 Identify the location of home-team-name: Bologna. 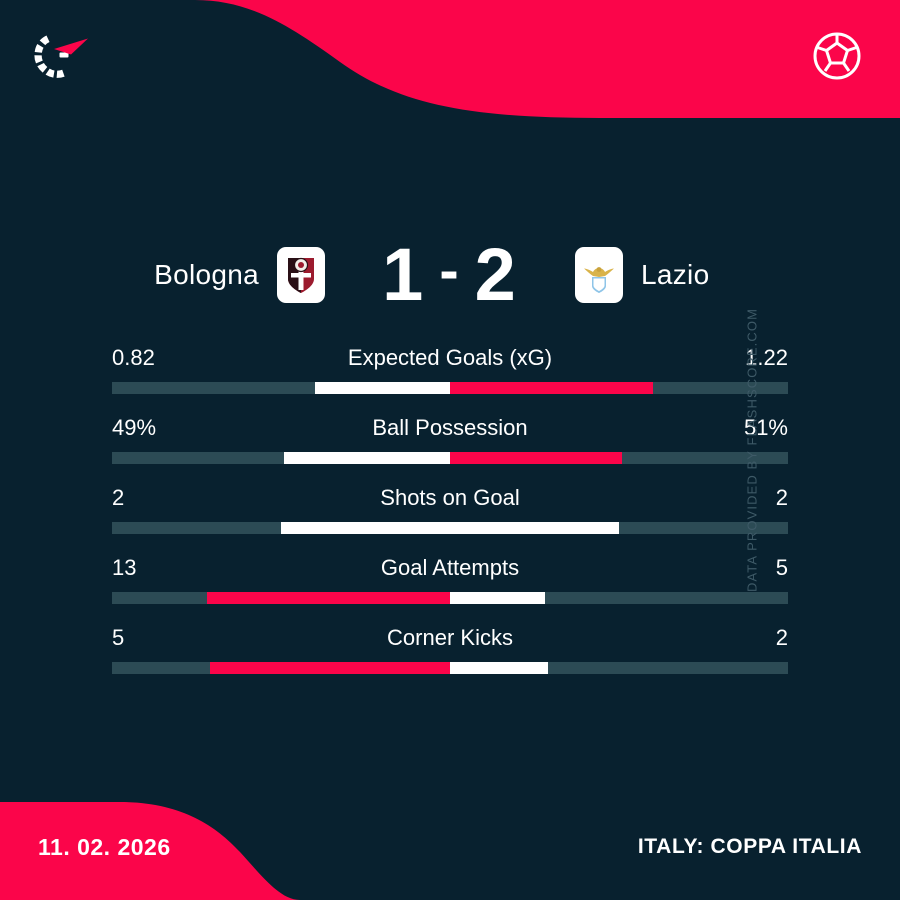
(206, 274).